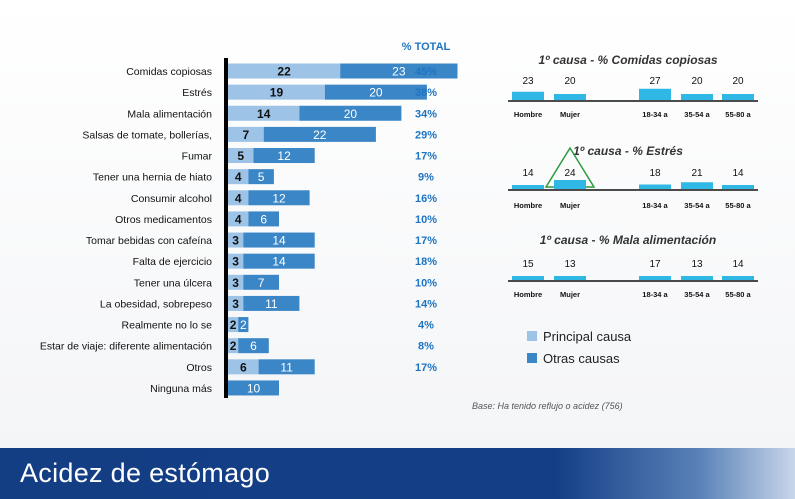 Image resolution: width=795 pixels, height=499 pixels. I want to click on base-note: Base: Ha tenido reflujo o acidez (756), so click(547, 406).